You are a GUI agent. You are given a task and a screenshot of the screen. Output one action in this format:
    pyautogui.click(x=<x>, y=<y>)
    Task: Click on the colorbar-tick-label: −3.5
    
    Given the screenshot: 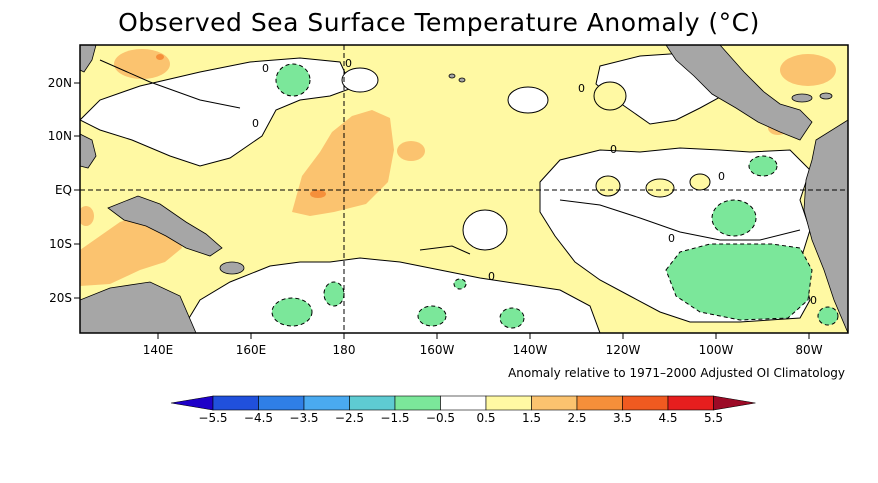 What is the action you would take?
    pyautogui.click(x=303, y=418)
    